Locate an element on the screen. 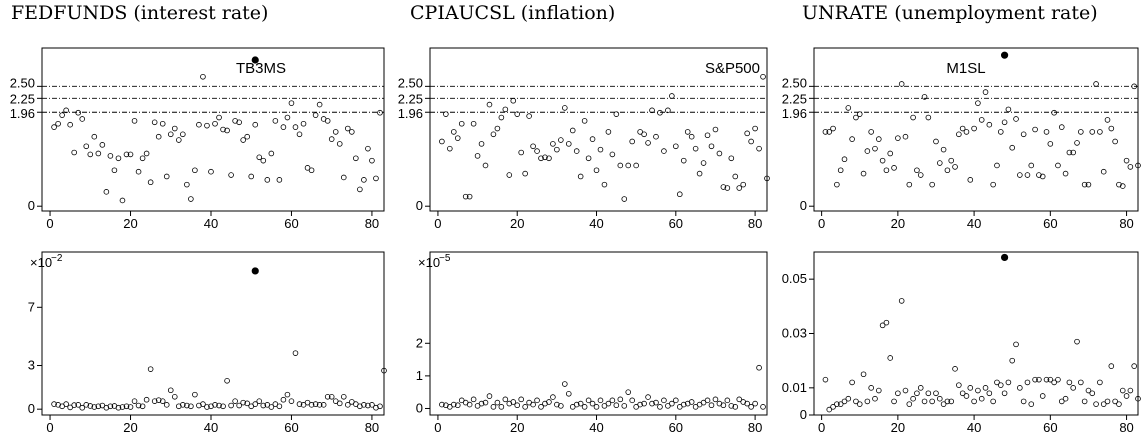  y-tick-label: 0.05 is located at coordinates (794, 278).